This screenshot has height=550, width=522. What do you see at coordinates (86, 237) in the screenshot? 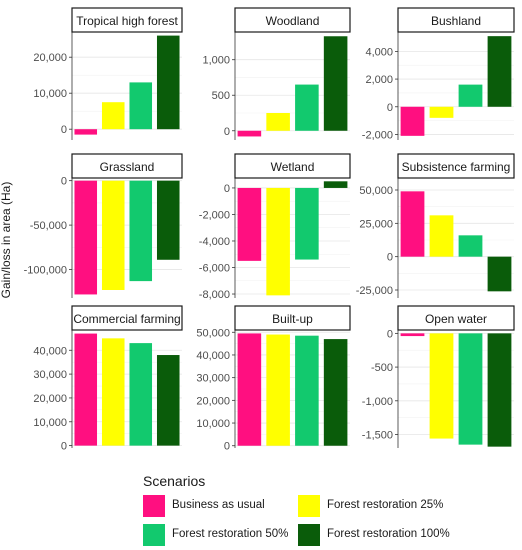
I see `bar-grassland-business-as-usual` at bounding box center [86, 237].